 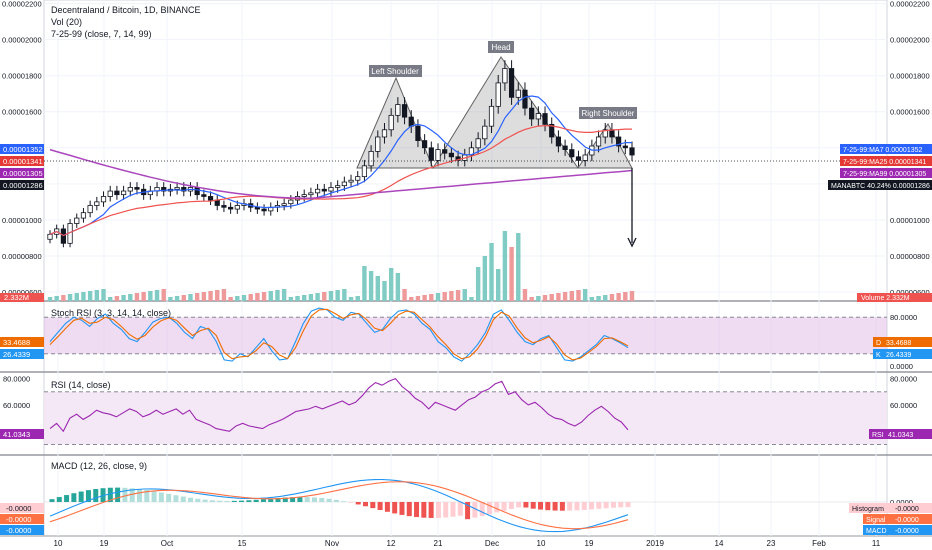 What do you see at coordinates (589, 543) in the screenshot?
I see `time-tick-label: 19` at bounding box center [589, 543].